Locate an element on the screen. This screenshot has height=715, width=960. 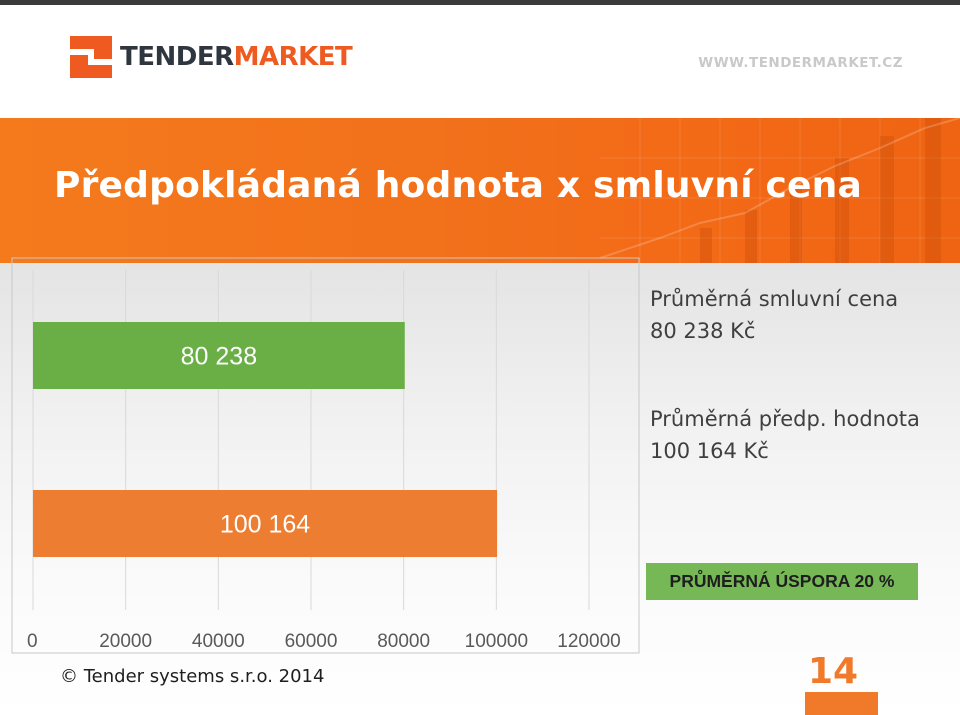
bar-data-label-1: 100 164 is located at coordinates (265, 525).